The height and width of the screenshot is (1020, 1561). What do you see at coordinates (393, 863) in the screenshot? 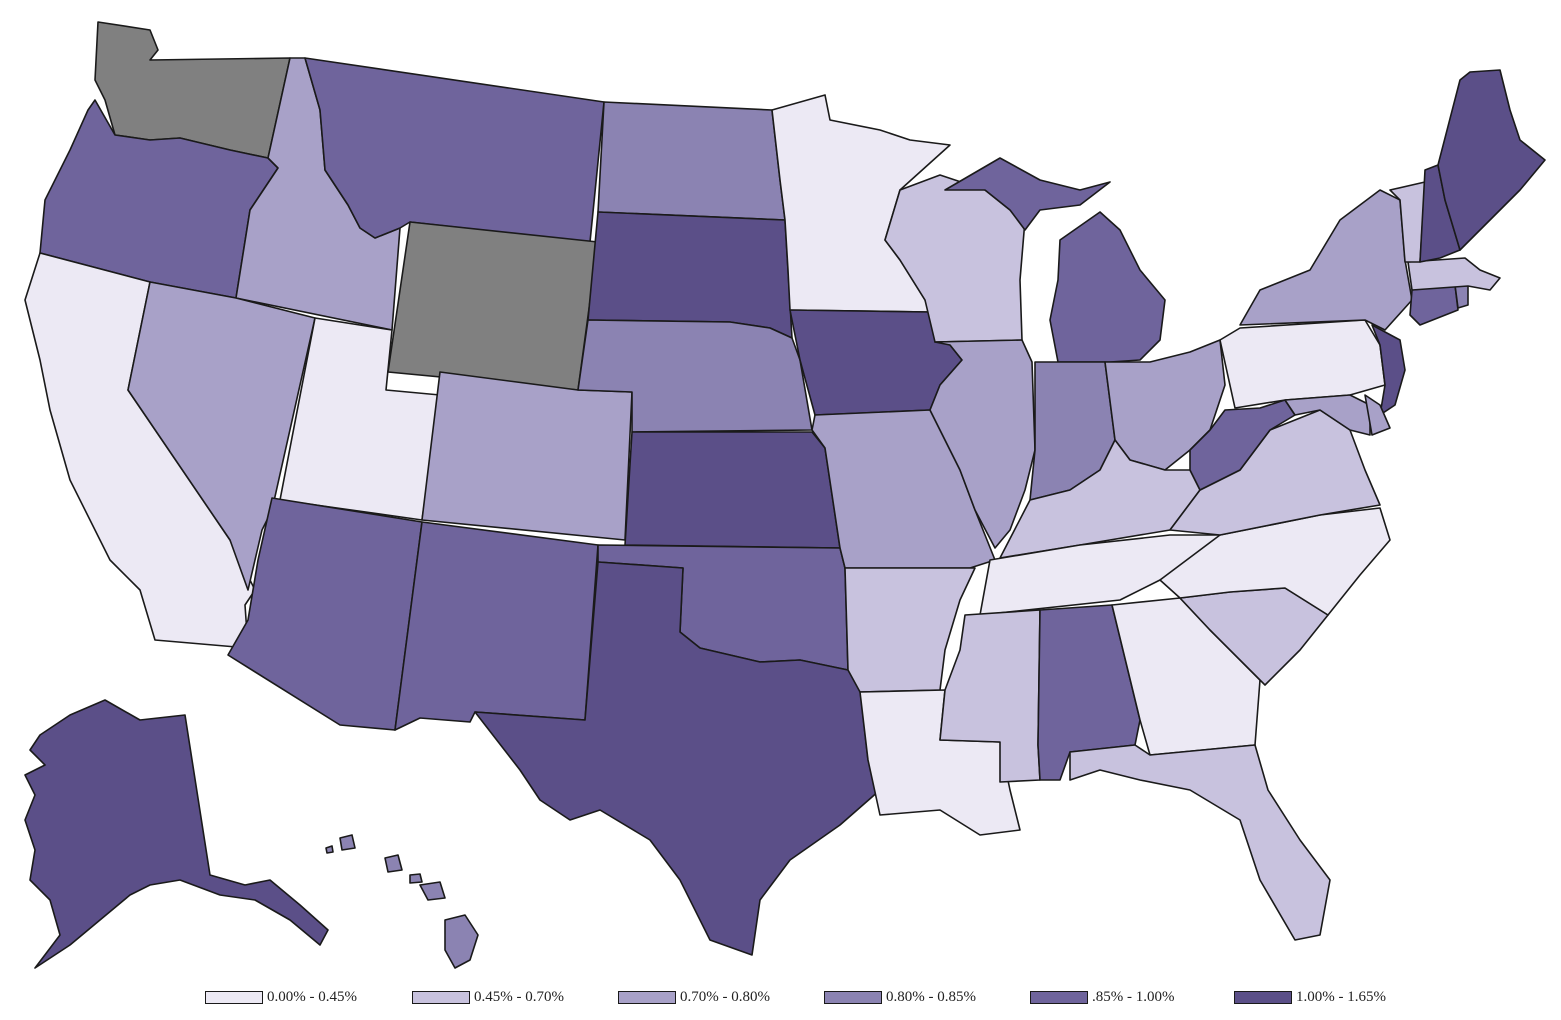
I see `state-HI-oahu` at bounding box center [393, 863].